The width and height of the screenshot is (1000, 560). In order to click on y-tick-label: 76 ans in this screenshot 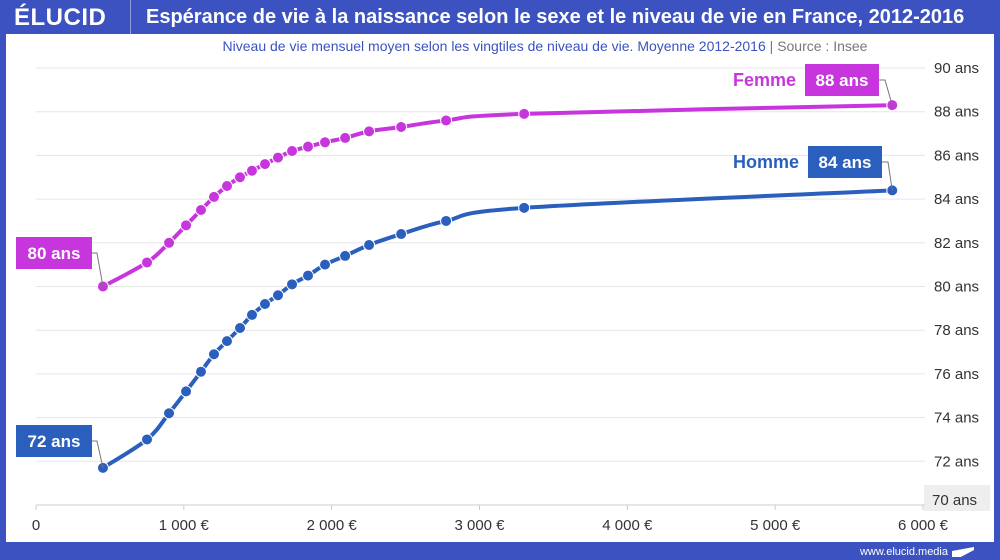, I will do `click(956, 374)`.